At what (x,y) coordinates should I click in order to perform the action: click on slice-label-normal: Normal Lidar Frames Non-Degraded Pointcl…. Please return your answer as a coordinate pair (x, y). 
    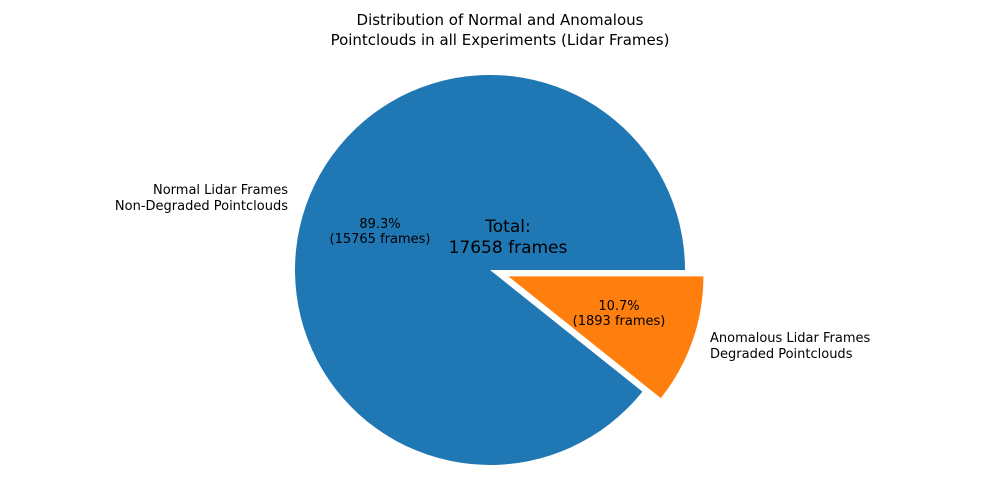
    Looking at the image, I should click on (201, 198).